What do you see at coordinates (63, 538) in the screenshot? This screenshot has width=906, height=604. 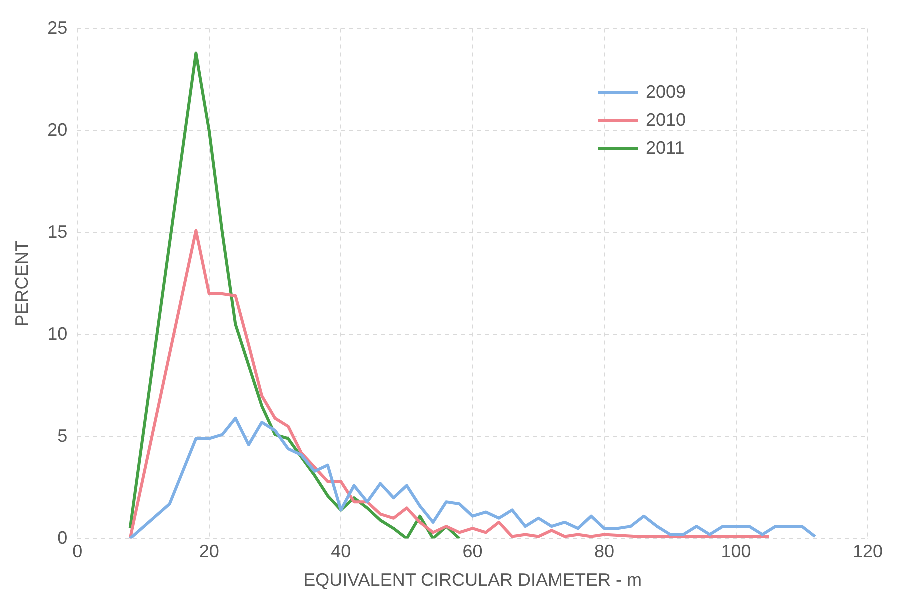 I see `y-tick-label: 0` at bounding box center [63, 538].